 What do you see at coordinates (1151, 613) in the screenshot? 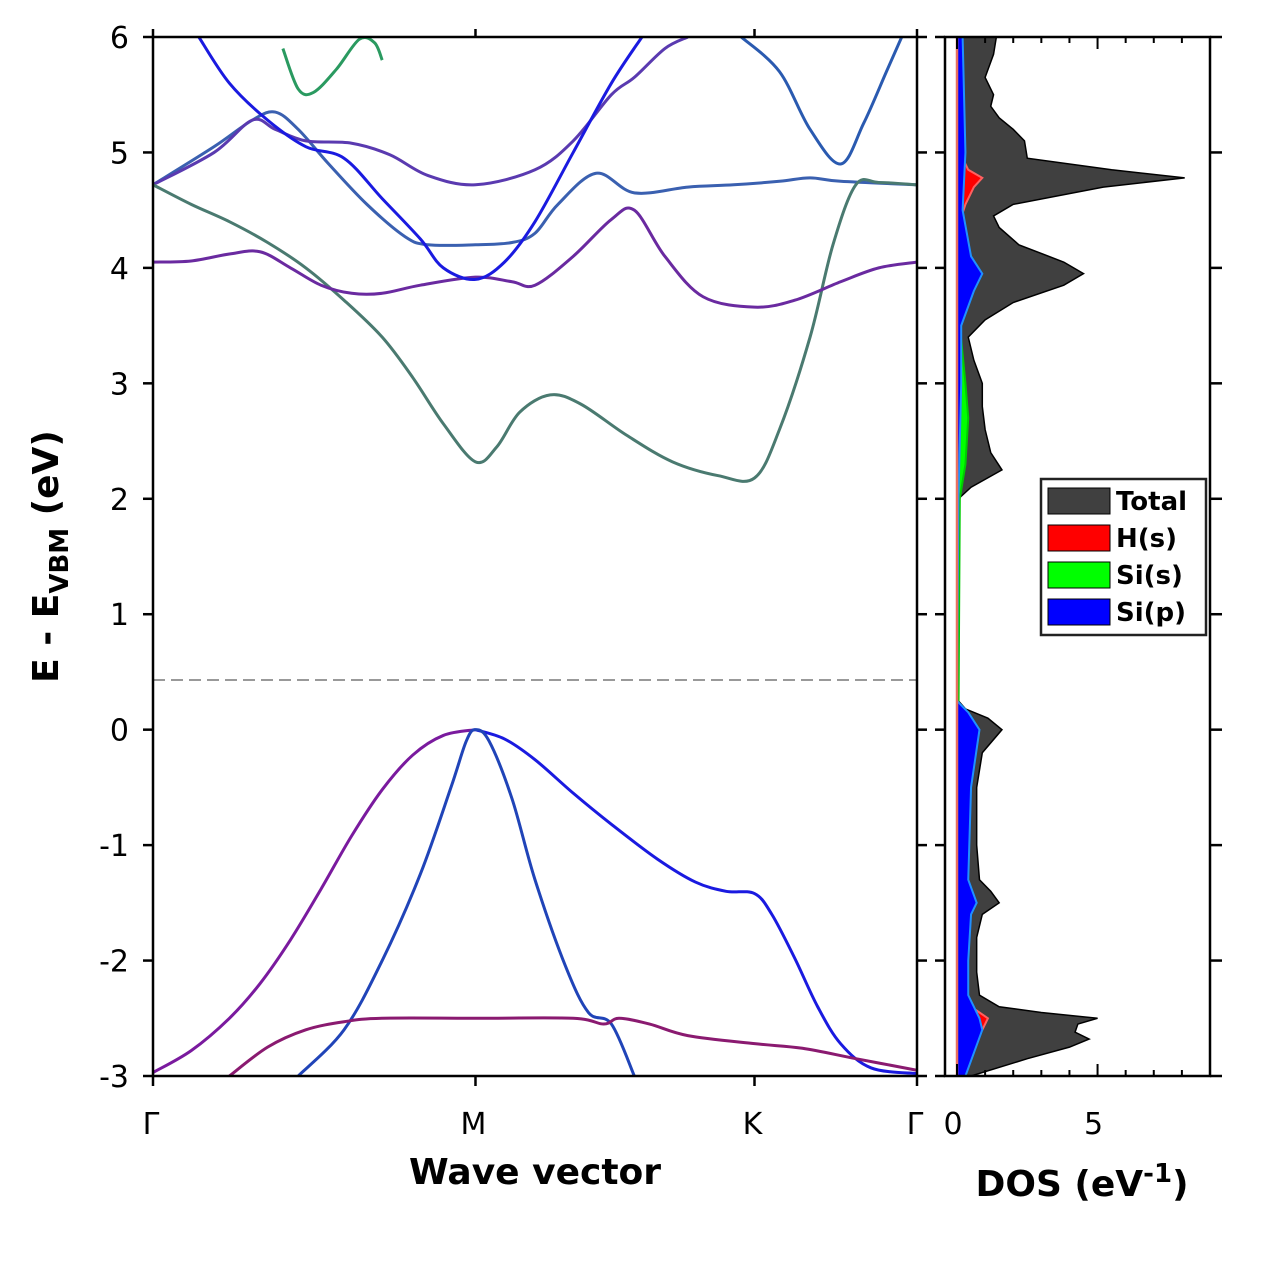
I see `legend-label: Si(p)` at bounding box center [1151, 613].